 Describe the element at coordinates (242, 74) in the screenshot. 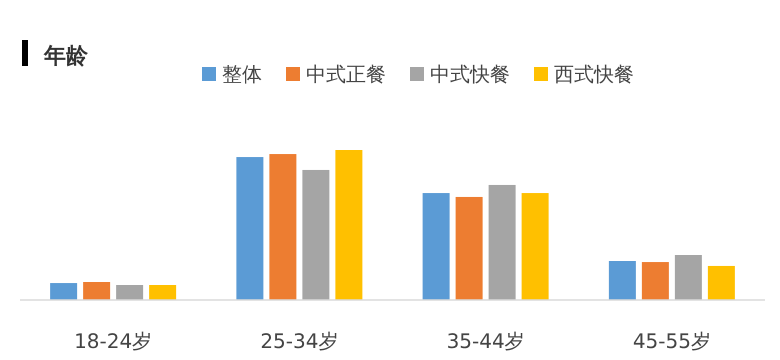

I see `legend-label: 整体` at that location.